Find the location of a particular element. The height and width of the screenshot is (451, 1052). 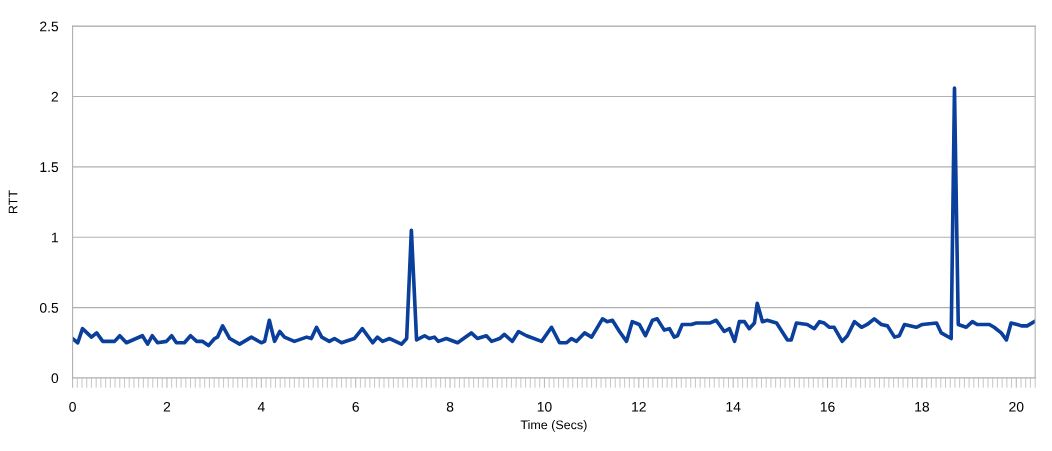

y-tick-label: 2 is located at coordinates (54, 96).